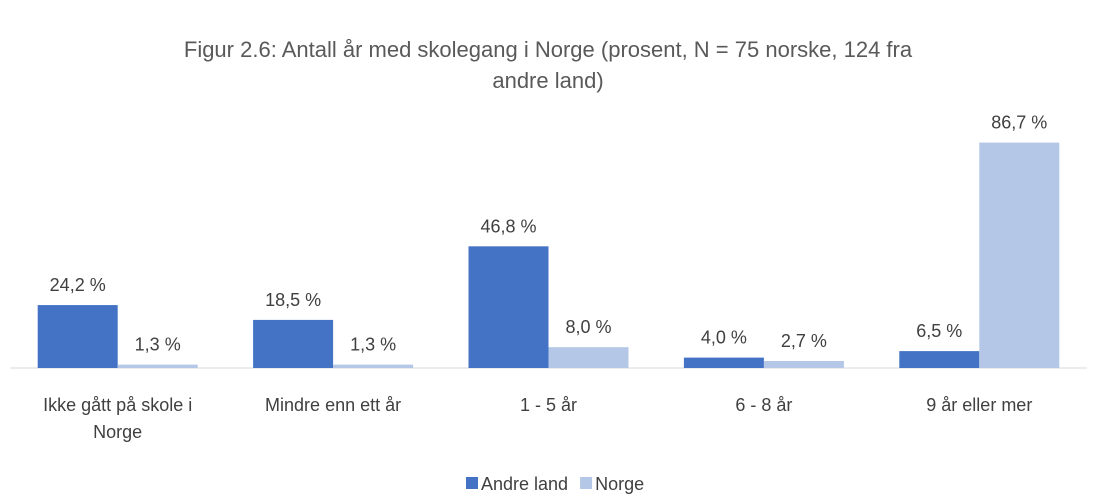  I want to click on data-label: 6,5 %, so click(939, 331).